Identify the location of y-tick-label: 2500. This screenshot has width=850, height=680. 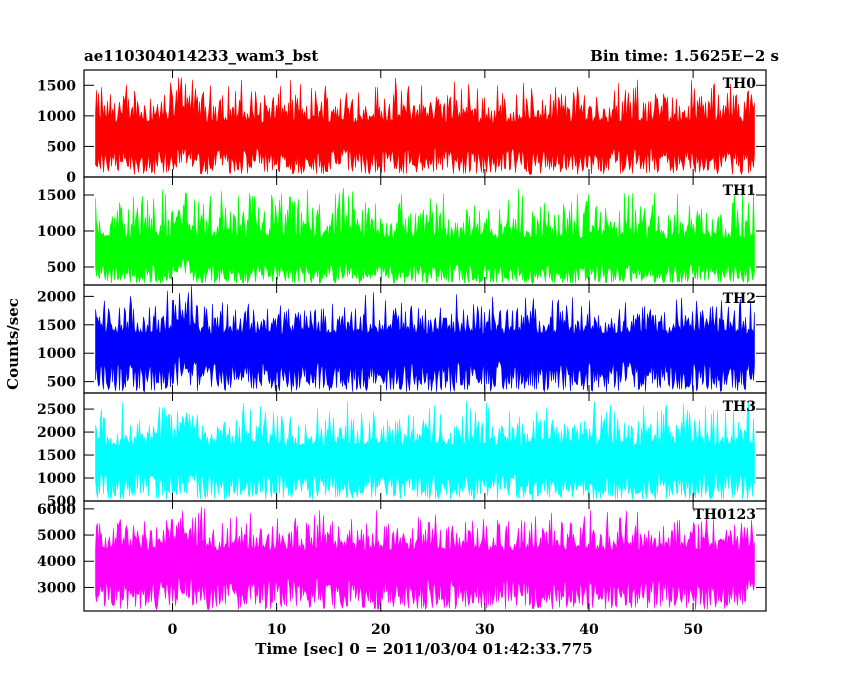
(56, 410).